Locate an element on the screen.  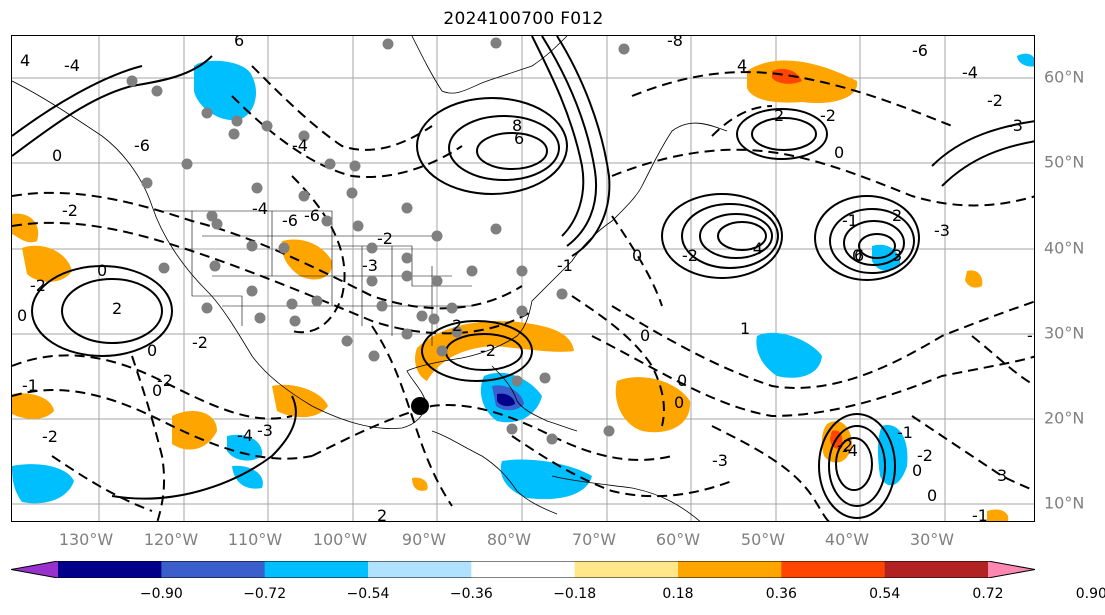
coastline-central-america is located at coordinates (494, 472).